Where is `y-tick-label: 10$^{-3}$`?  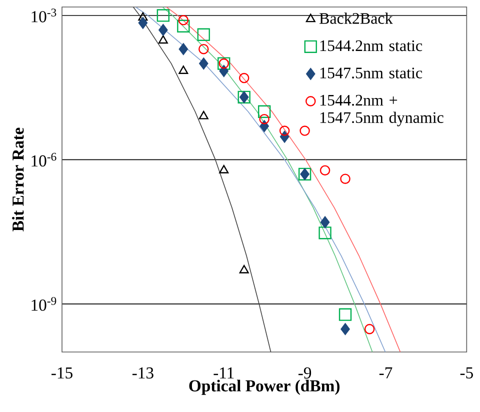
y-tick-label: 10$^{-3}$ is located at coordinates (44, 15).